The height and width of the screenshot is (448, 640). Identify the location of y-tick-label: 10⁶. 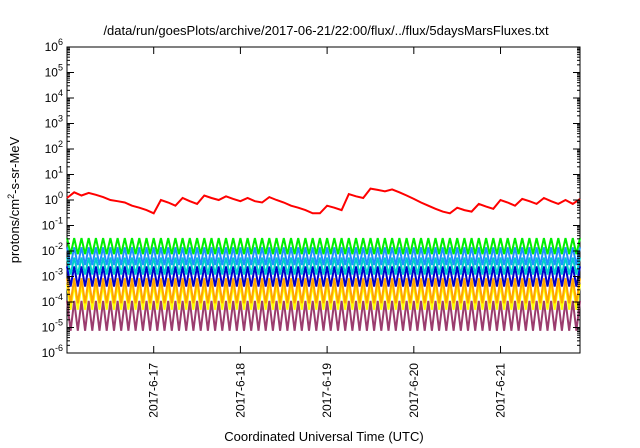
(54, 45).